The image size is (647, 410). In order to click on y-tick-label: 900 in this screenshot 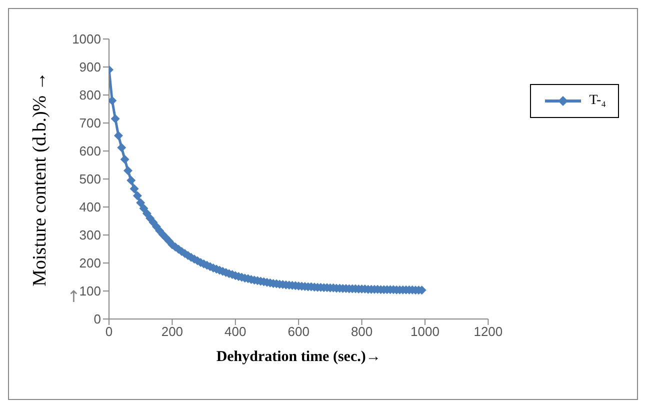, I will do `click(90, 67)`.